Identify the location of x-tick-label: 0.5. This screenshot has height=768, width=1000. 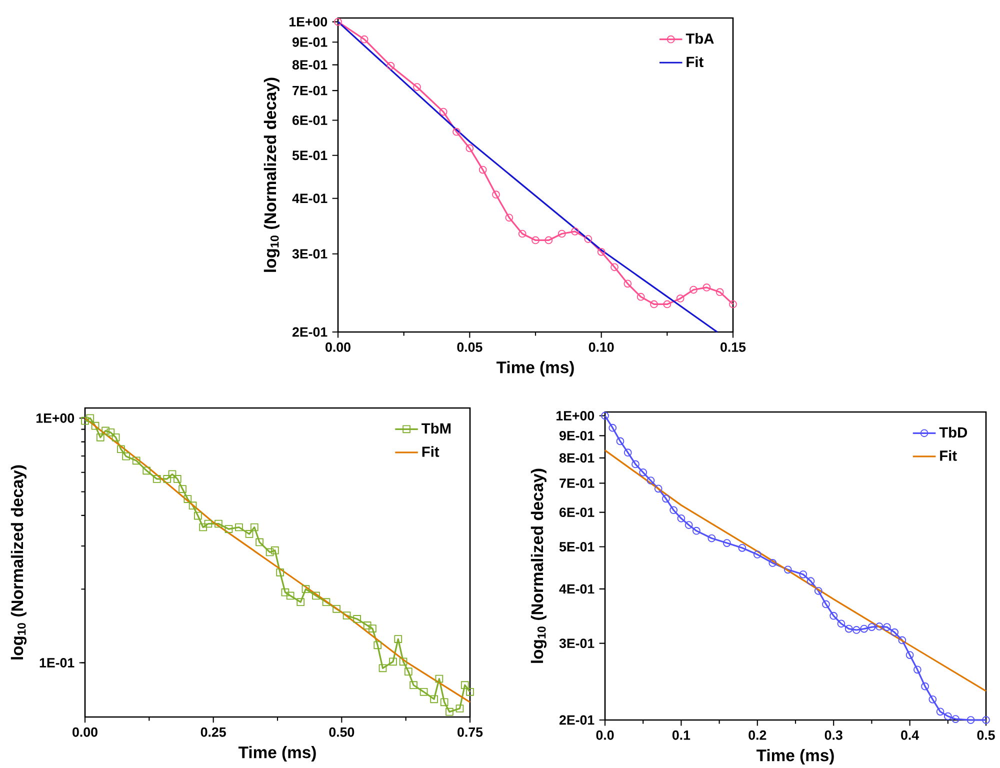
(986, 735).